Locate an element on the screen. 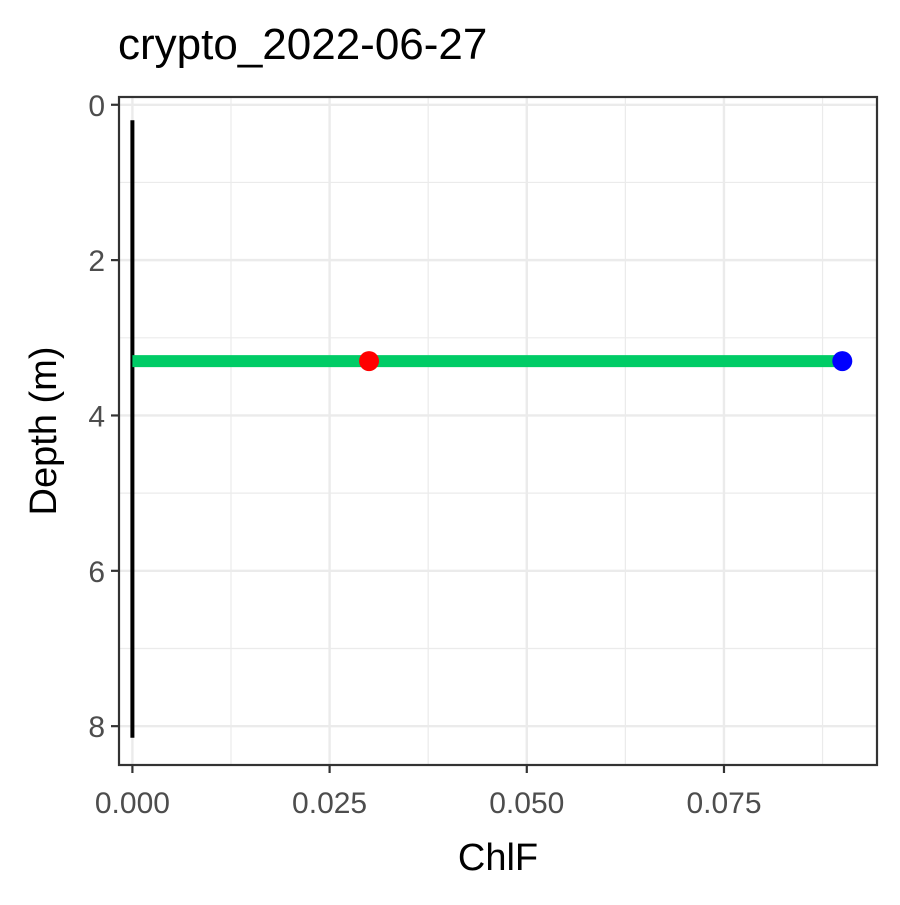  y-axis-title: Depth (m) is located at coordinates (44, 431).